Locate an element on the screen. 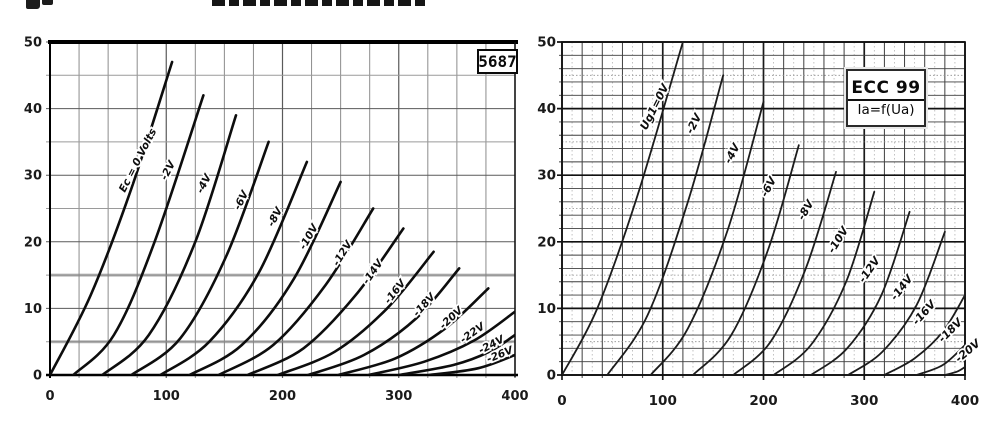  tube-type-badge-ecc99: ECC 99 Ia=f(Ua) is located at coordinates (886, 98).